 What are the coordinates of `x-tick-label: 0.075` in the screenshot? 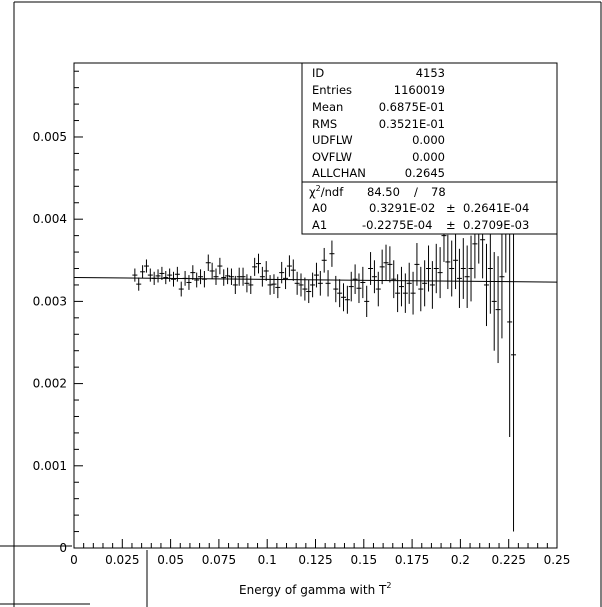 It's located at (219, 560).